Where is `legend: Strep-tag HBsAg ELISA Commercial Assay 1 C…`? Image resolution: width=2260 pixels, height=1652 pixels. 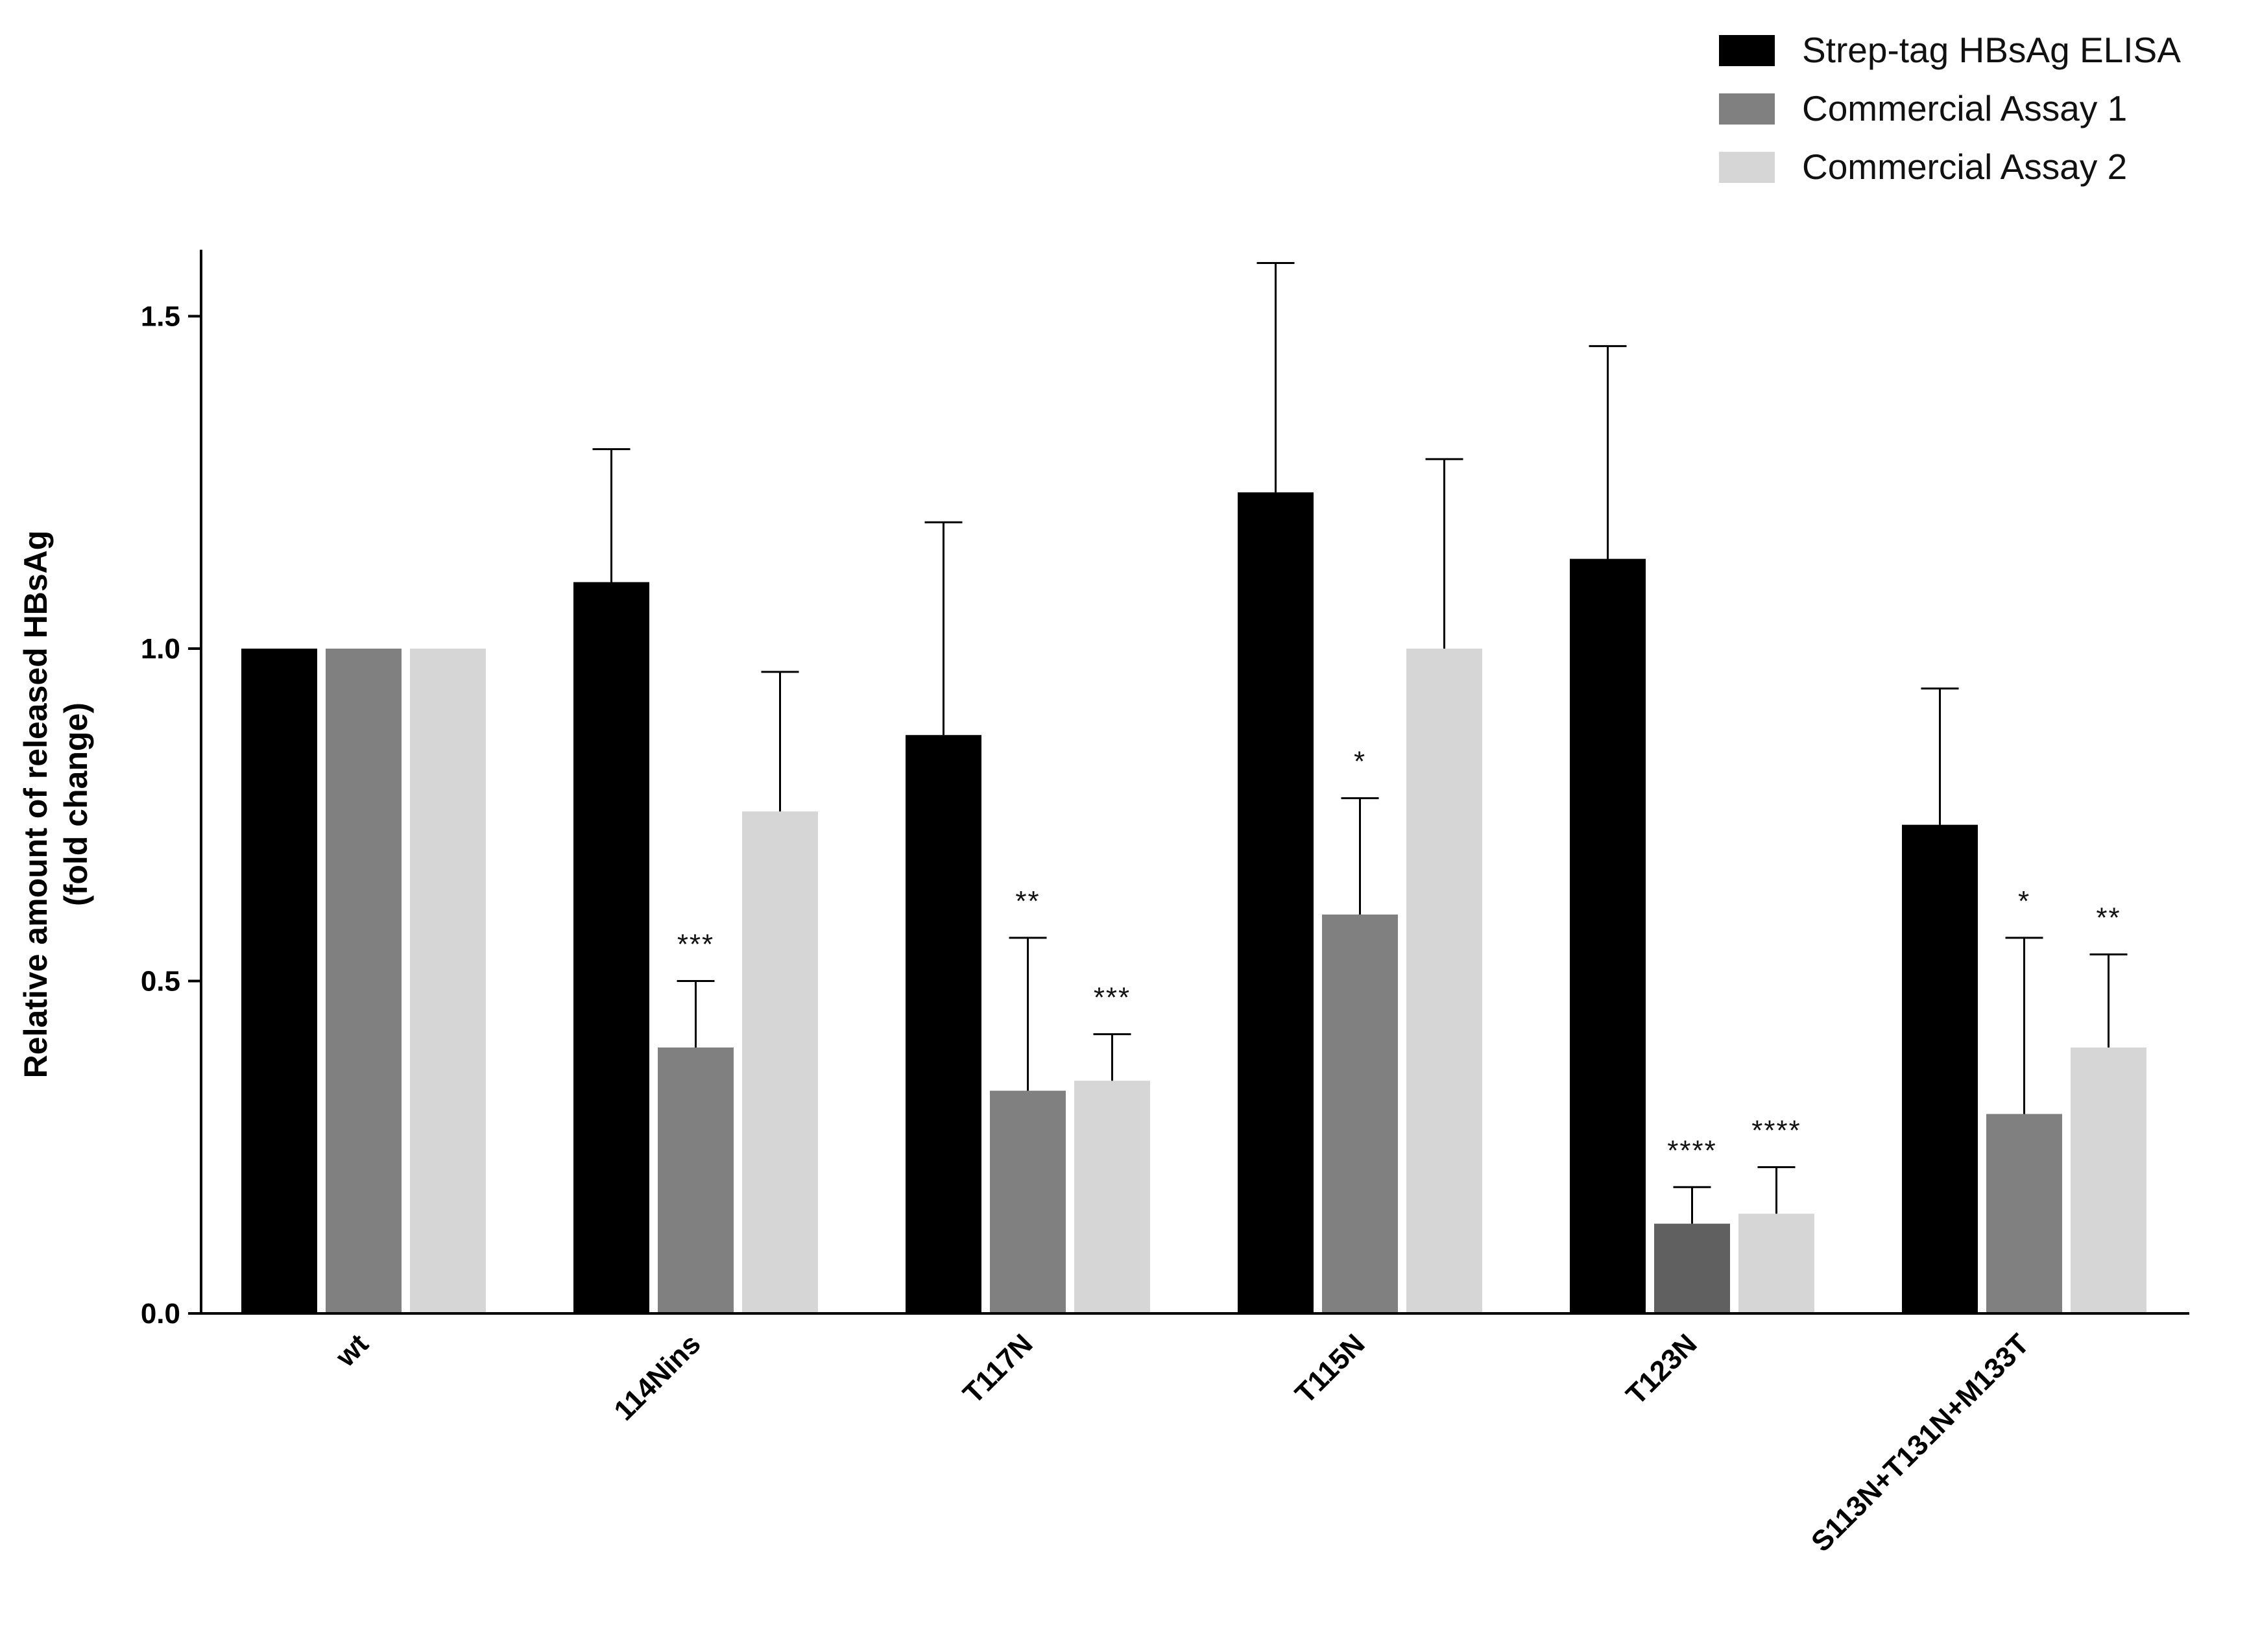
legend: Strep-tag HBsAg ELISA Commercial Assay 1 C… is located at coordinates (1950, 108).